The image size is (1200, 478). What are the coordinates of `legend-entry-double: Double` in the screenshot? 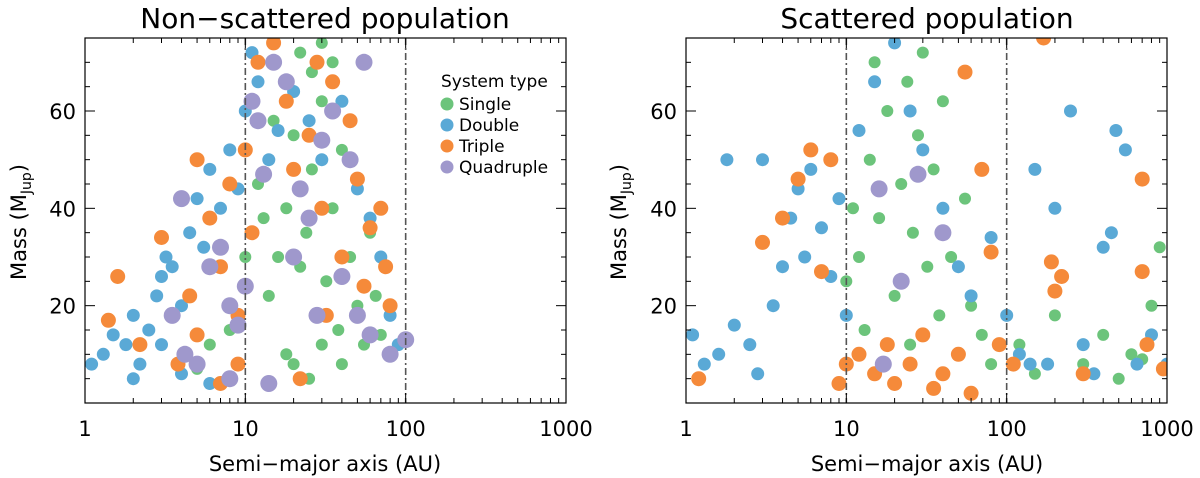 It's located at (479, 126).